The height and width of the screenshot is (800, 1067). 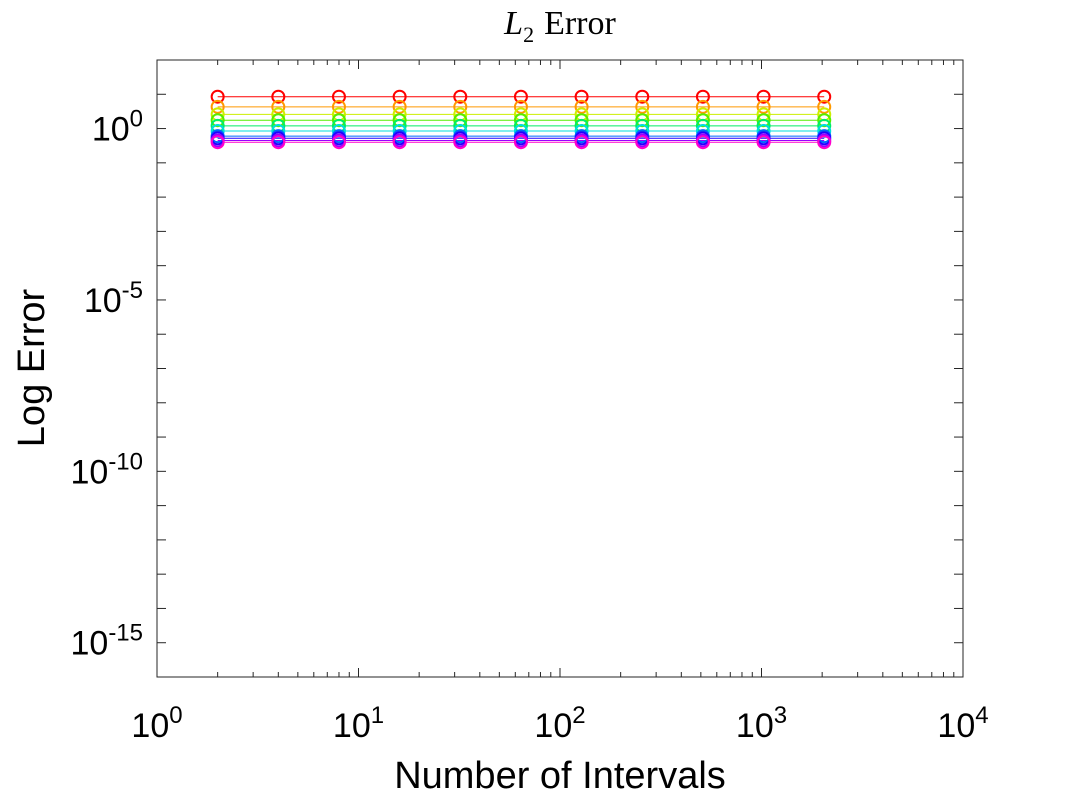 What do you see at coordinates (513, 23) in the screenshot?
I see `title-variable: L` at bounding box center [513, 23].